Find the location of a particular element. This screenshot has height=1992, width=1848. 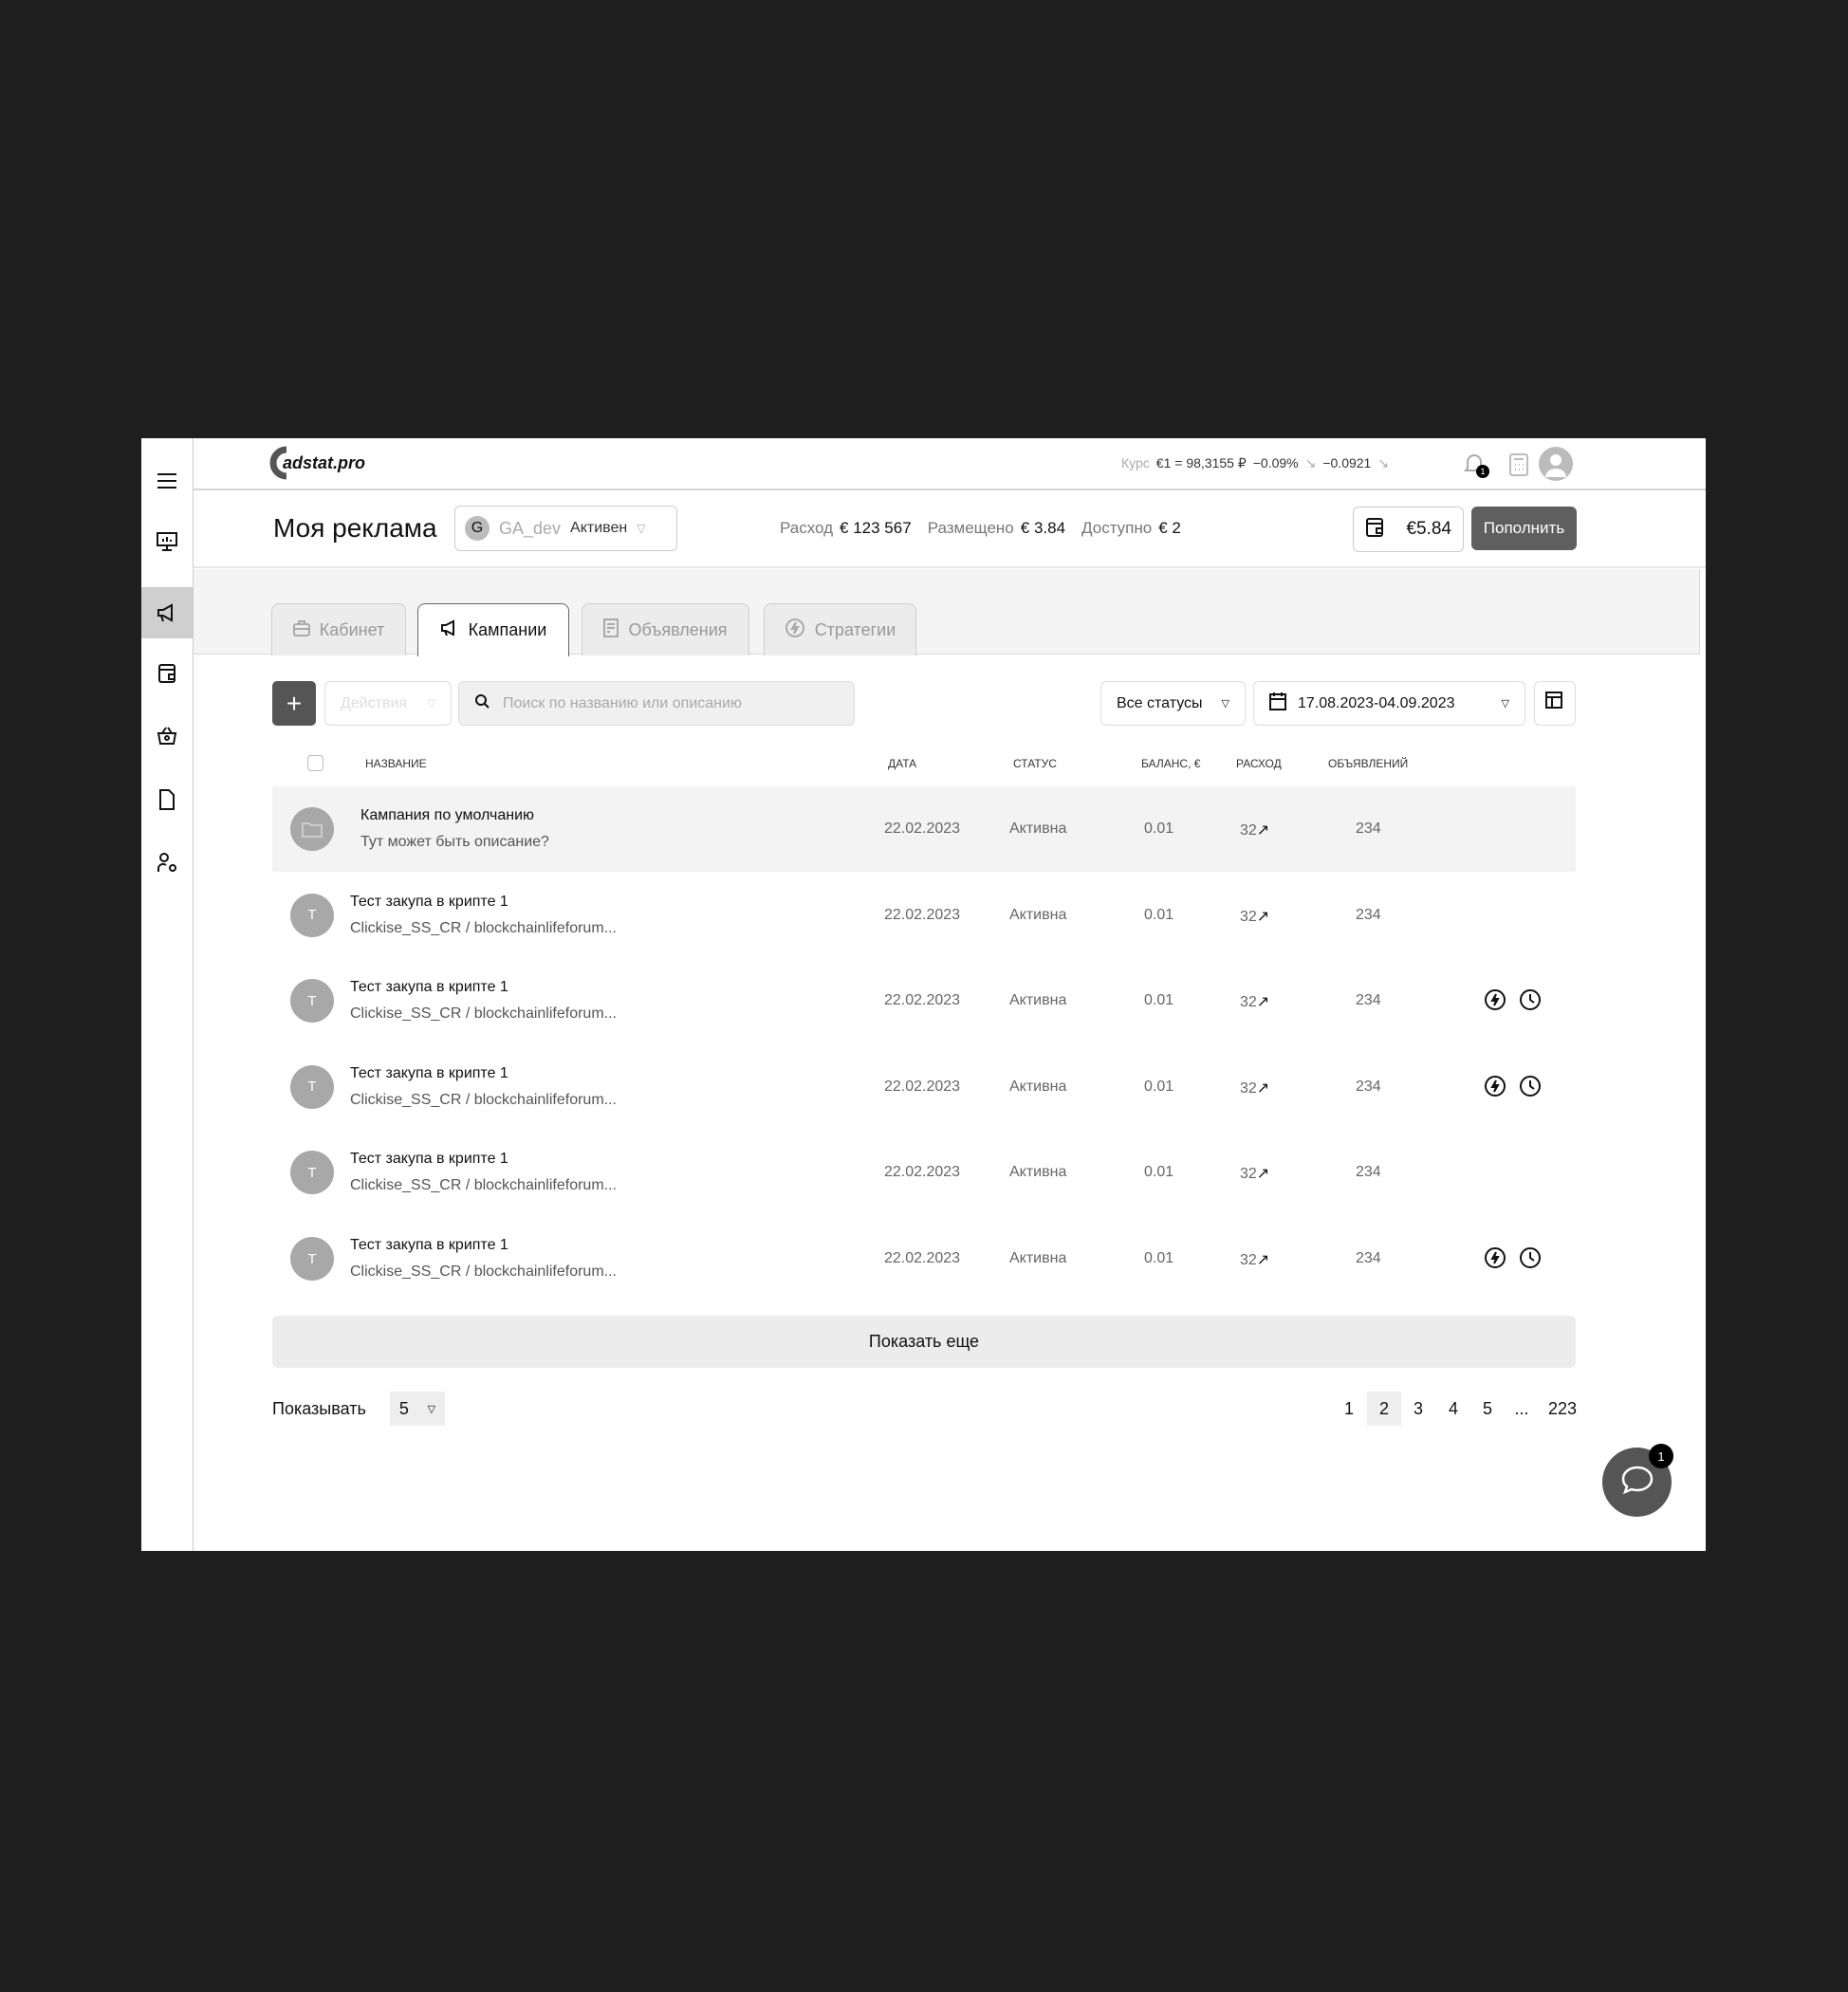

basket-icon is located at coordinates (167, 736).